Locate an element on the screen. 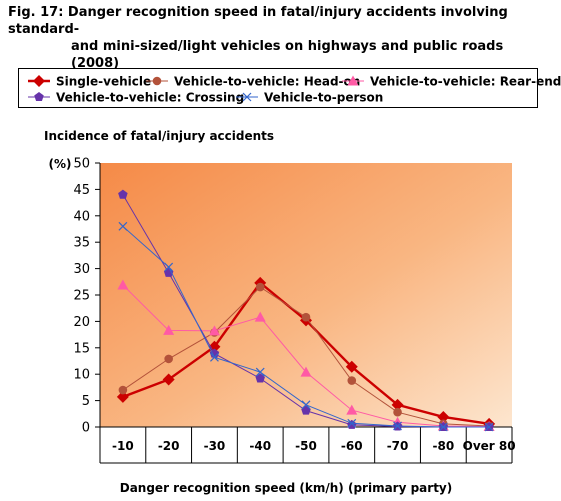  legend-item: Vehicle-to-vehicle: Head-on is located at coordinates (253, 82).